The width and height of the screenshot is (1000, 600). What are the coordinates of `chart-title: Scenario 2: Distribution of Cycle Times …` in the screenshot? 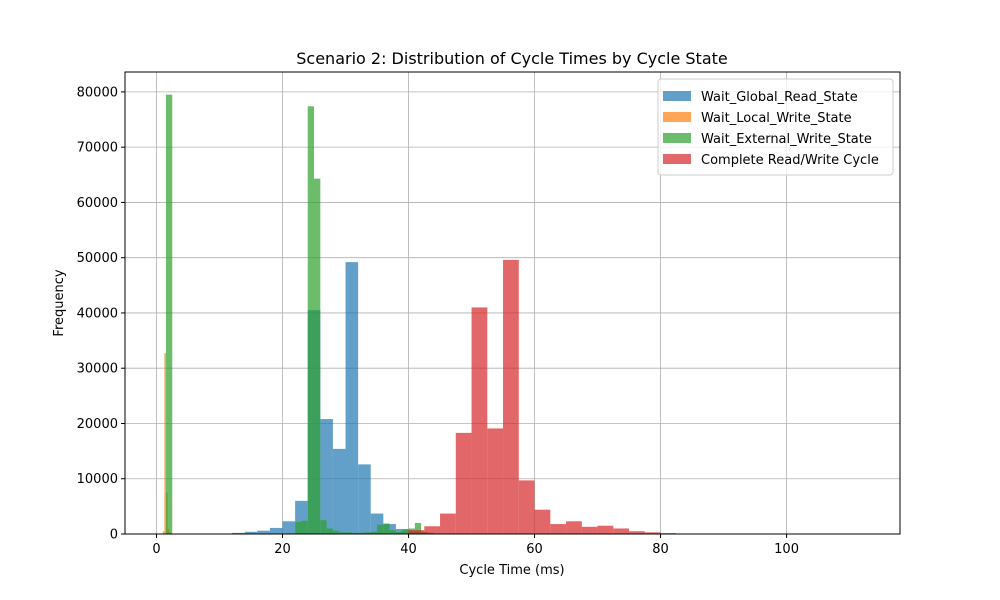 It's located at (512, 58).